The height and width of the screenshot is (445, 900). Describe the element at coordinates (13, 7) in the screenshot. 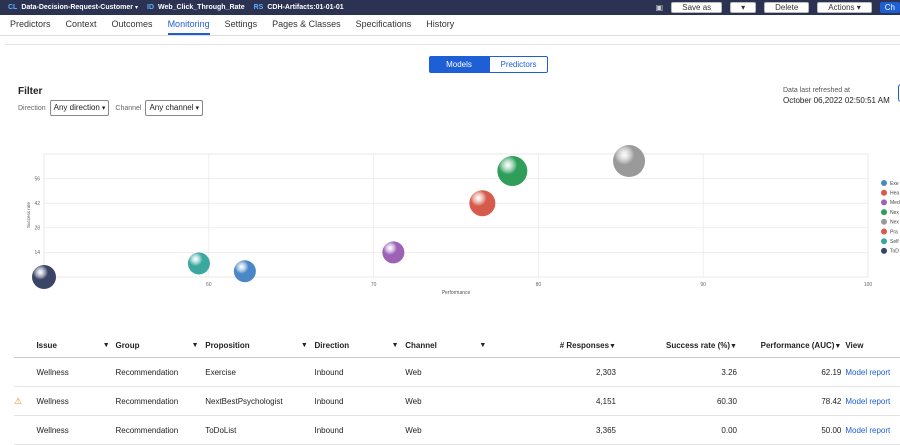

I see `class-tag: CL` at that location.